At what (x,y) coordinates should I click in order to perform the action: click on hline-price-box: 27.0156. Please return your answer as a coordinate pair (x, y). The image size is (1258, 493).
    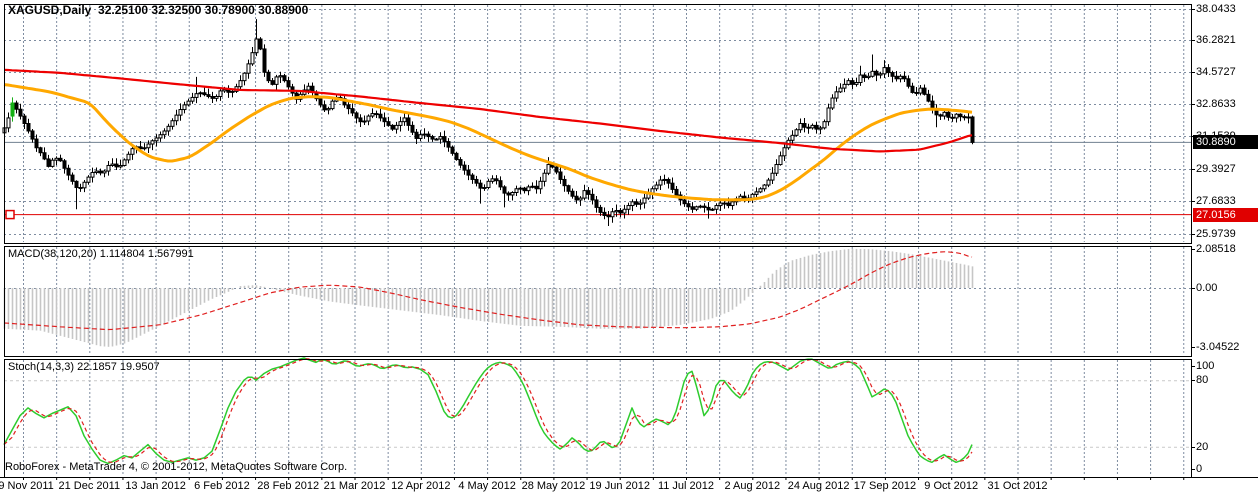
    Looking at the image, I should click on (1225, 214).